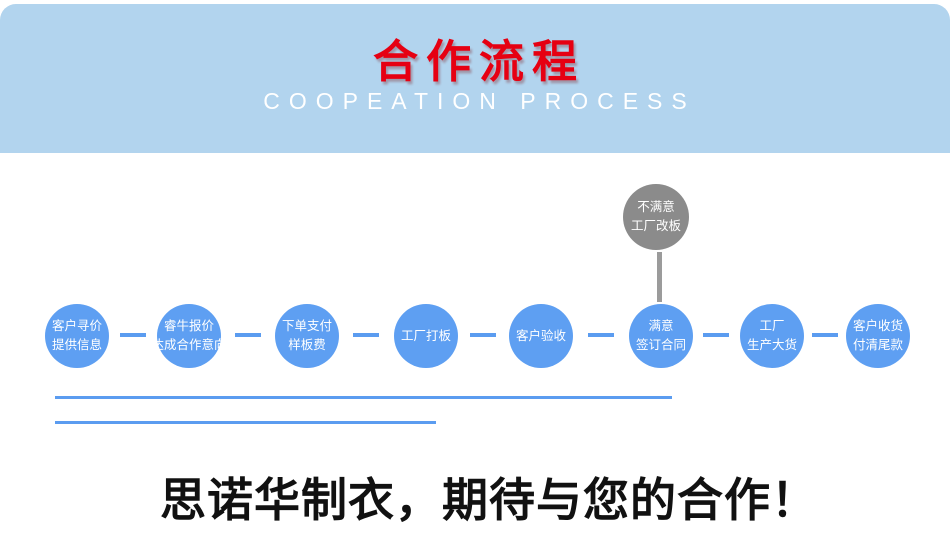  Describe the element at coordinates (76, 345) in the screenshot. I see `step-1-label-line2: 提供信息` at that location.